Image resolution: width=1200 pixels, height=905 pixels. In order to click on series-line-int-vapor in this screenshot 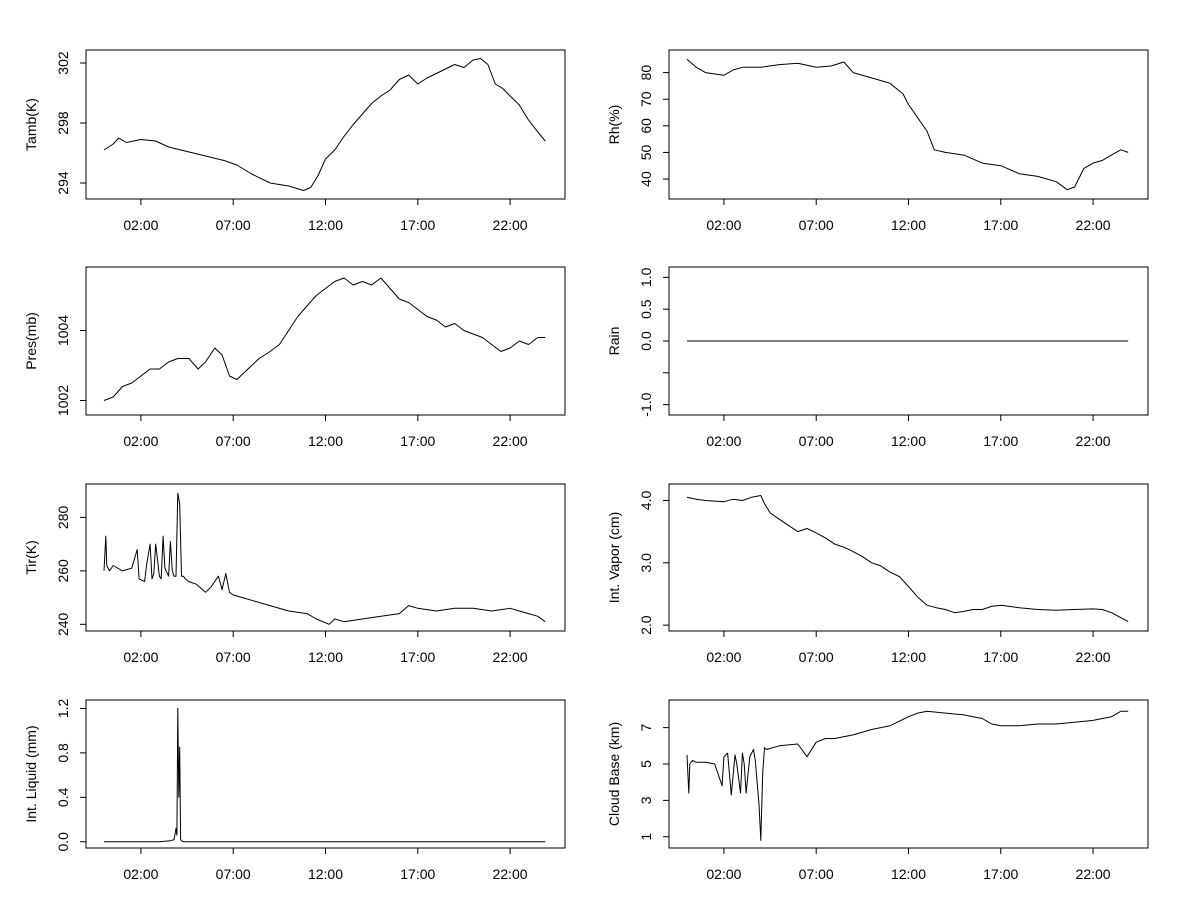, I will do `click(907, 558)`.